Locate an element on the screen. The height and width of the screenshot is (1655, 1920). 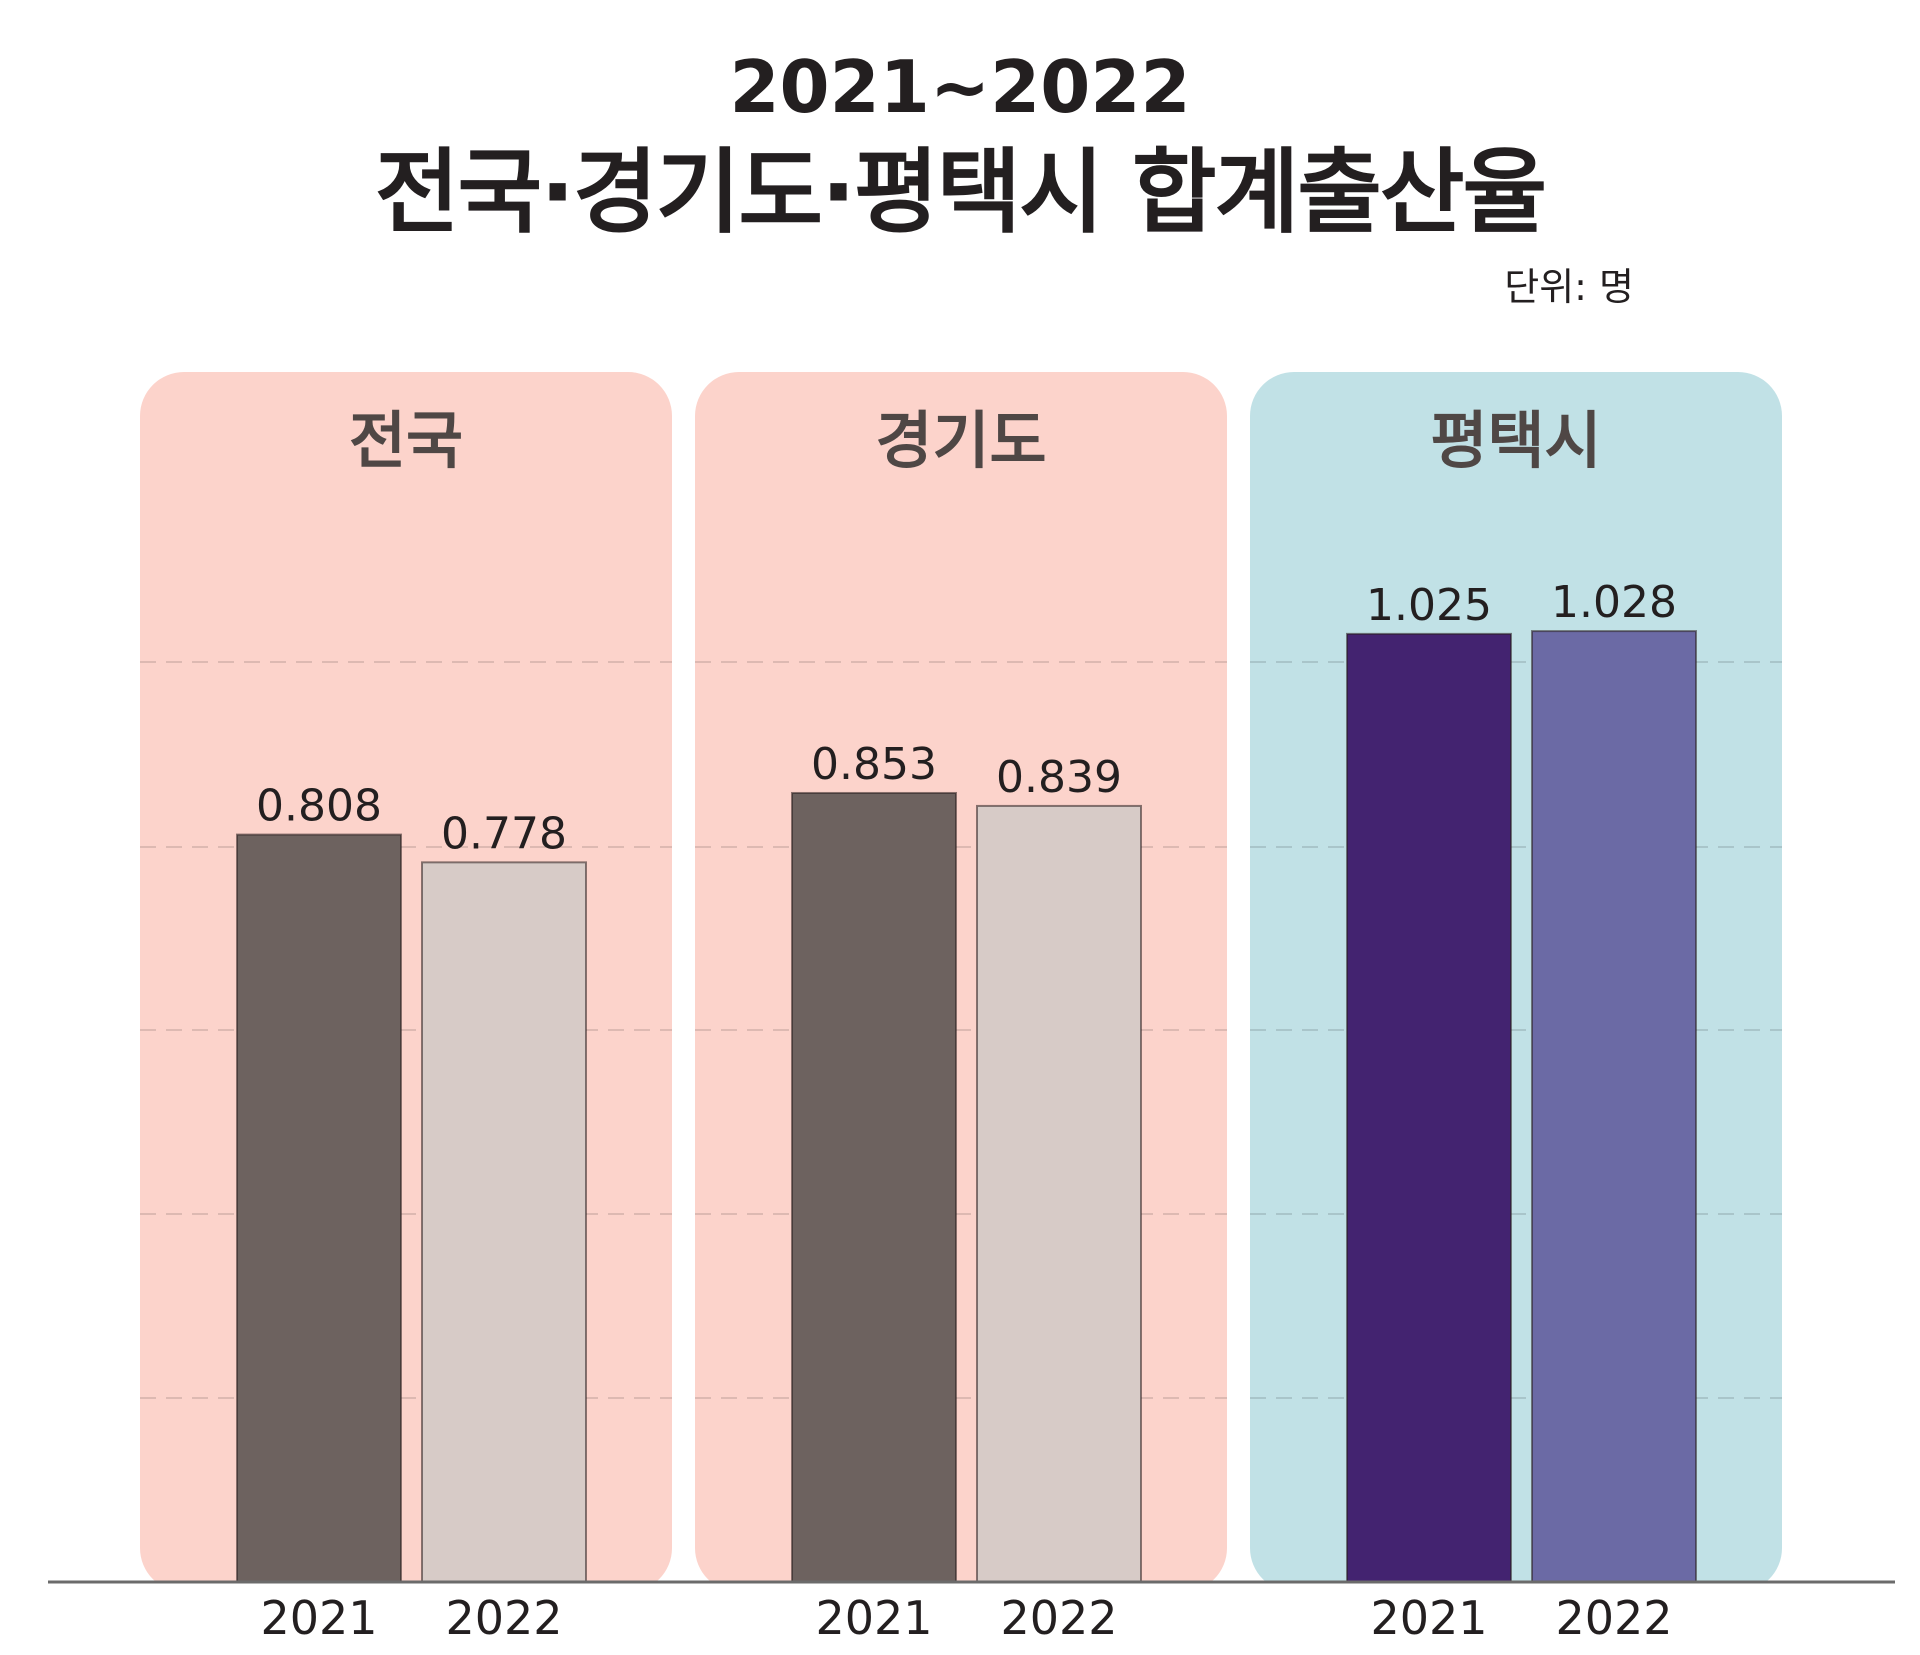
data-label: 0.778 is located at coordinates (504, 833).